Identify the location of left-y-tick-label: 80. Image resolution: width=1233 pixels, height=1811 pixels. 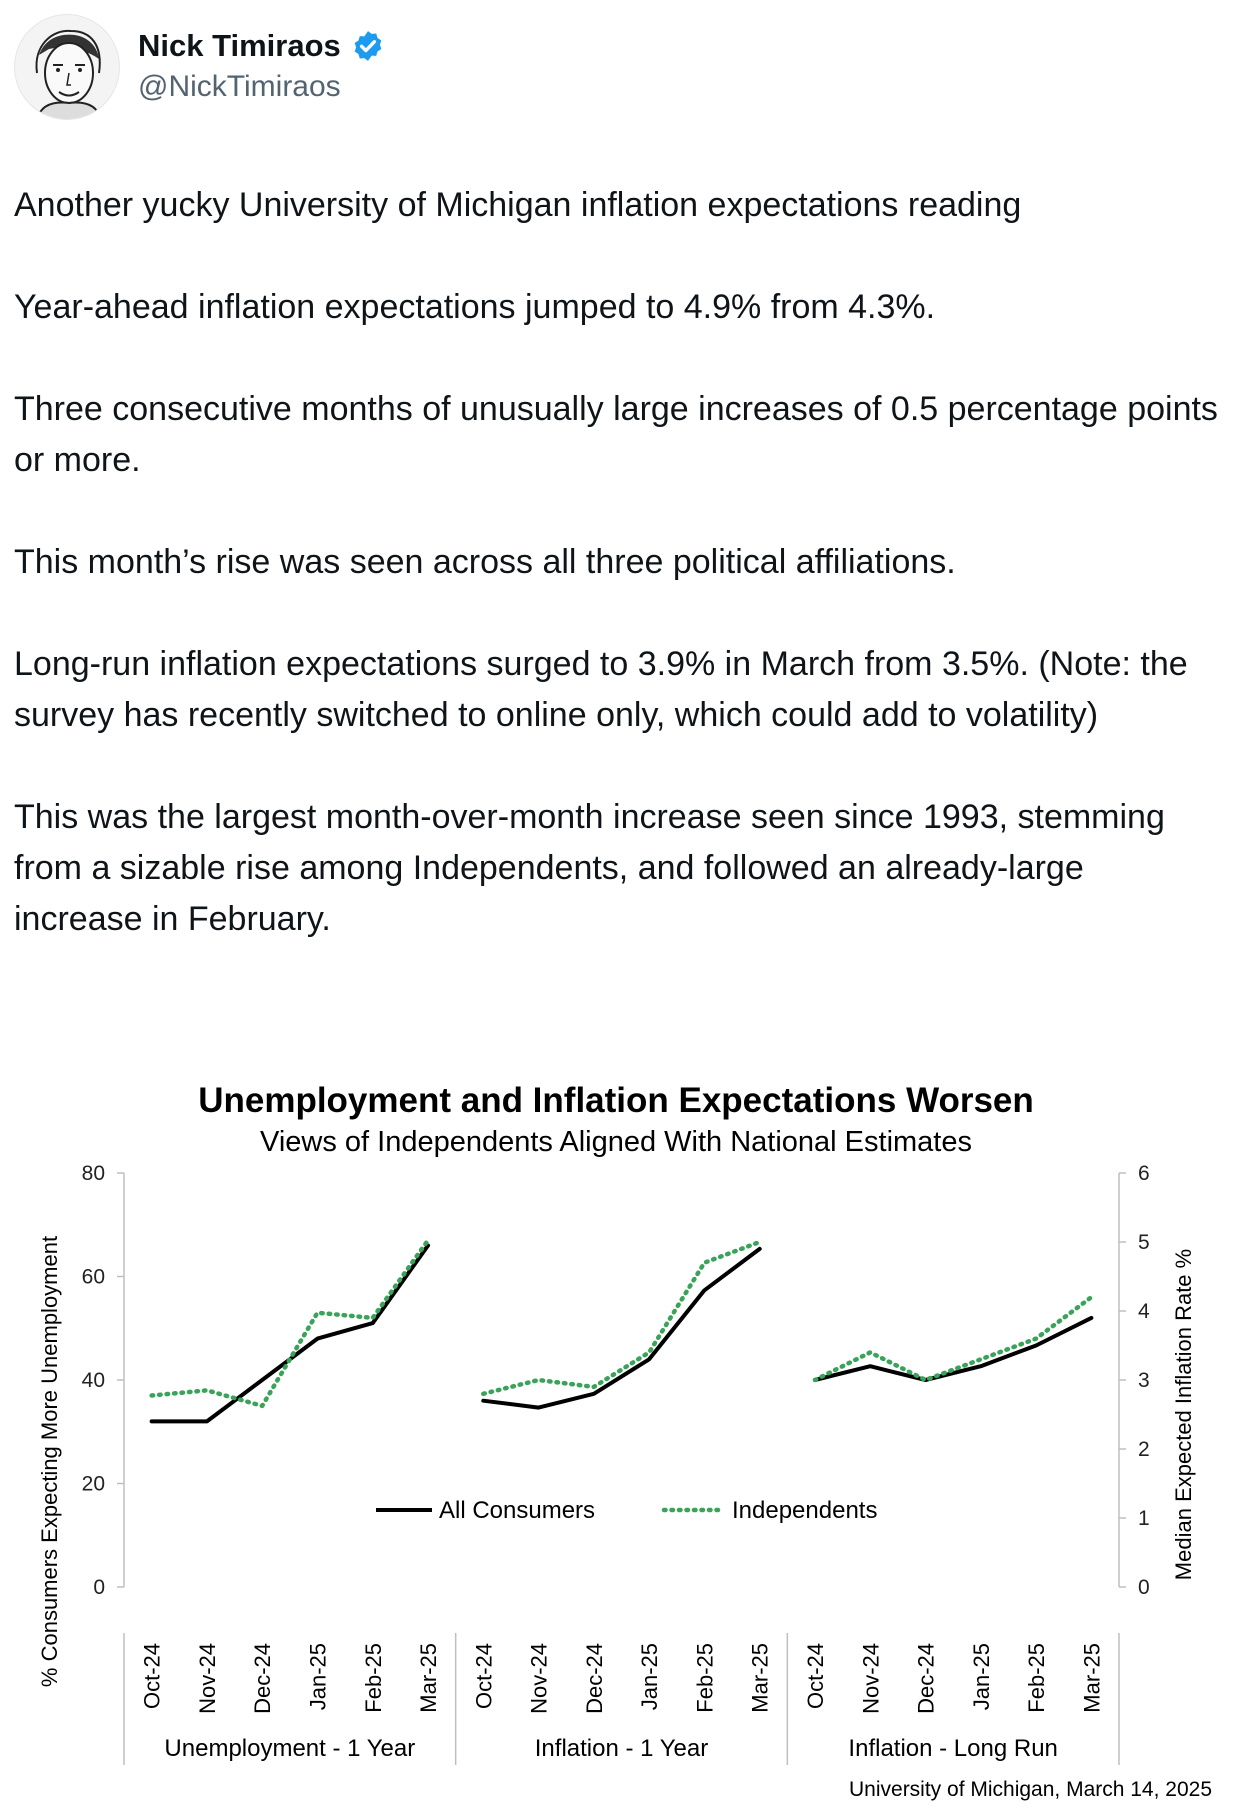
(93, 1173).